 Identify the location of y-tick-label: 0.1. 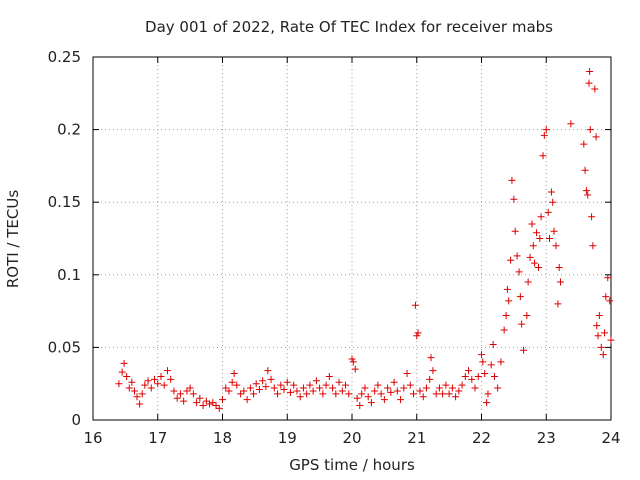
(69, 275).